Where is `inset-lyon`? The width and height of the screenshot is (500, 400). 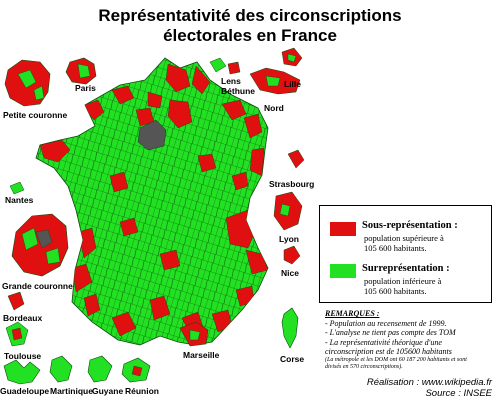
inset-lyon is located at coordinates (288, 211).